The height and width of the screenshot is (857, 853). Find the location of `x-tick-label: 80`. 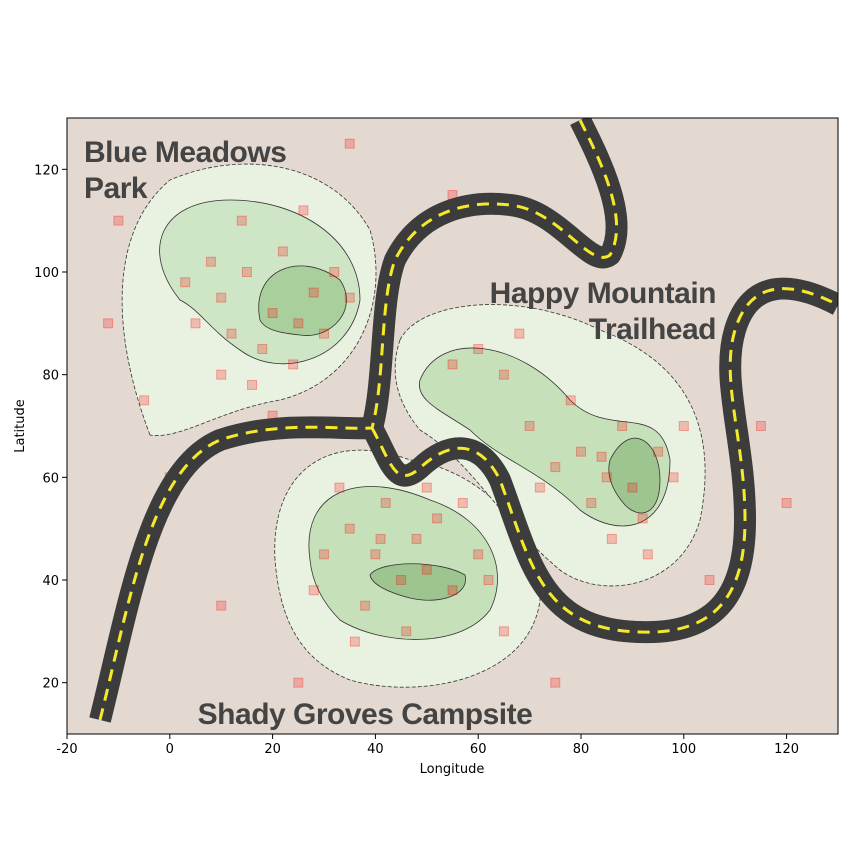

x-tick-label: 80 is located at coordinates (581, 749).